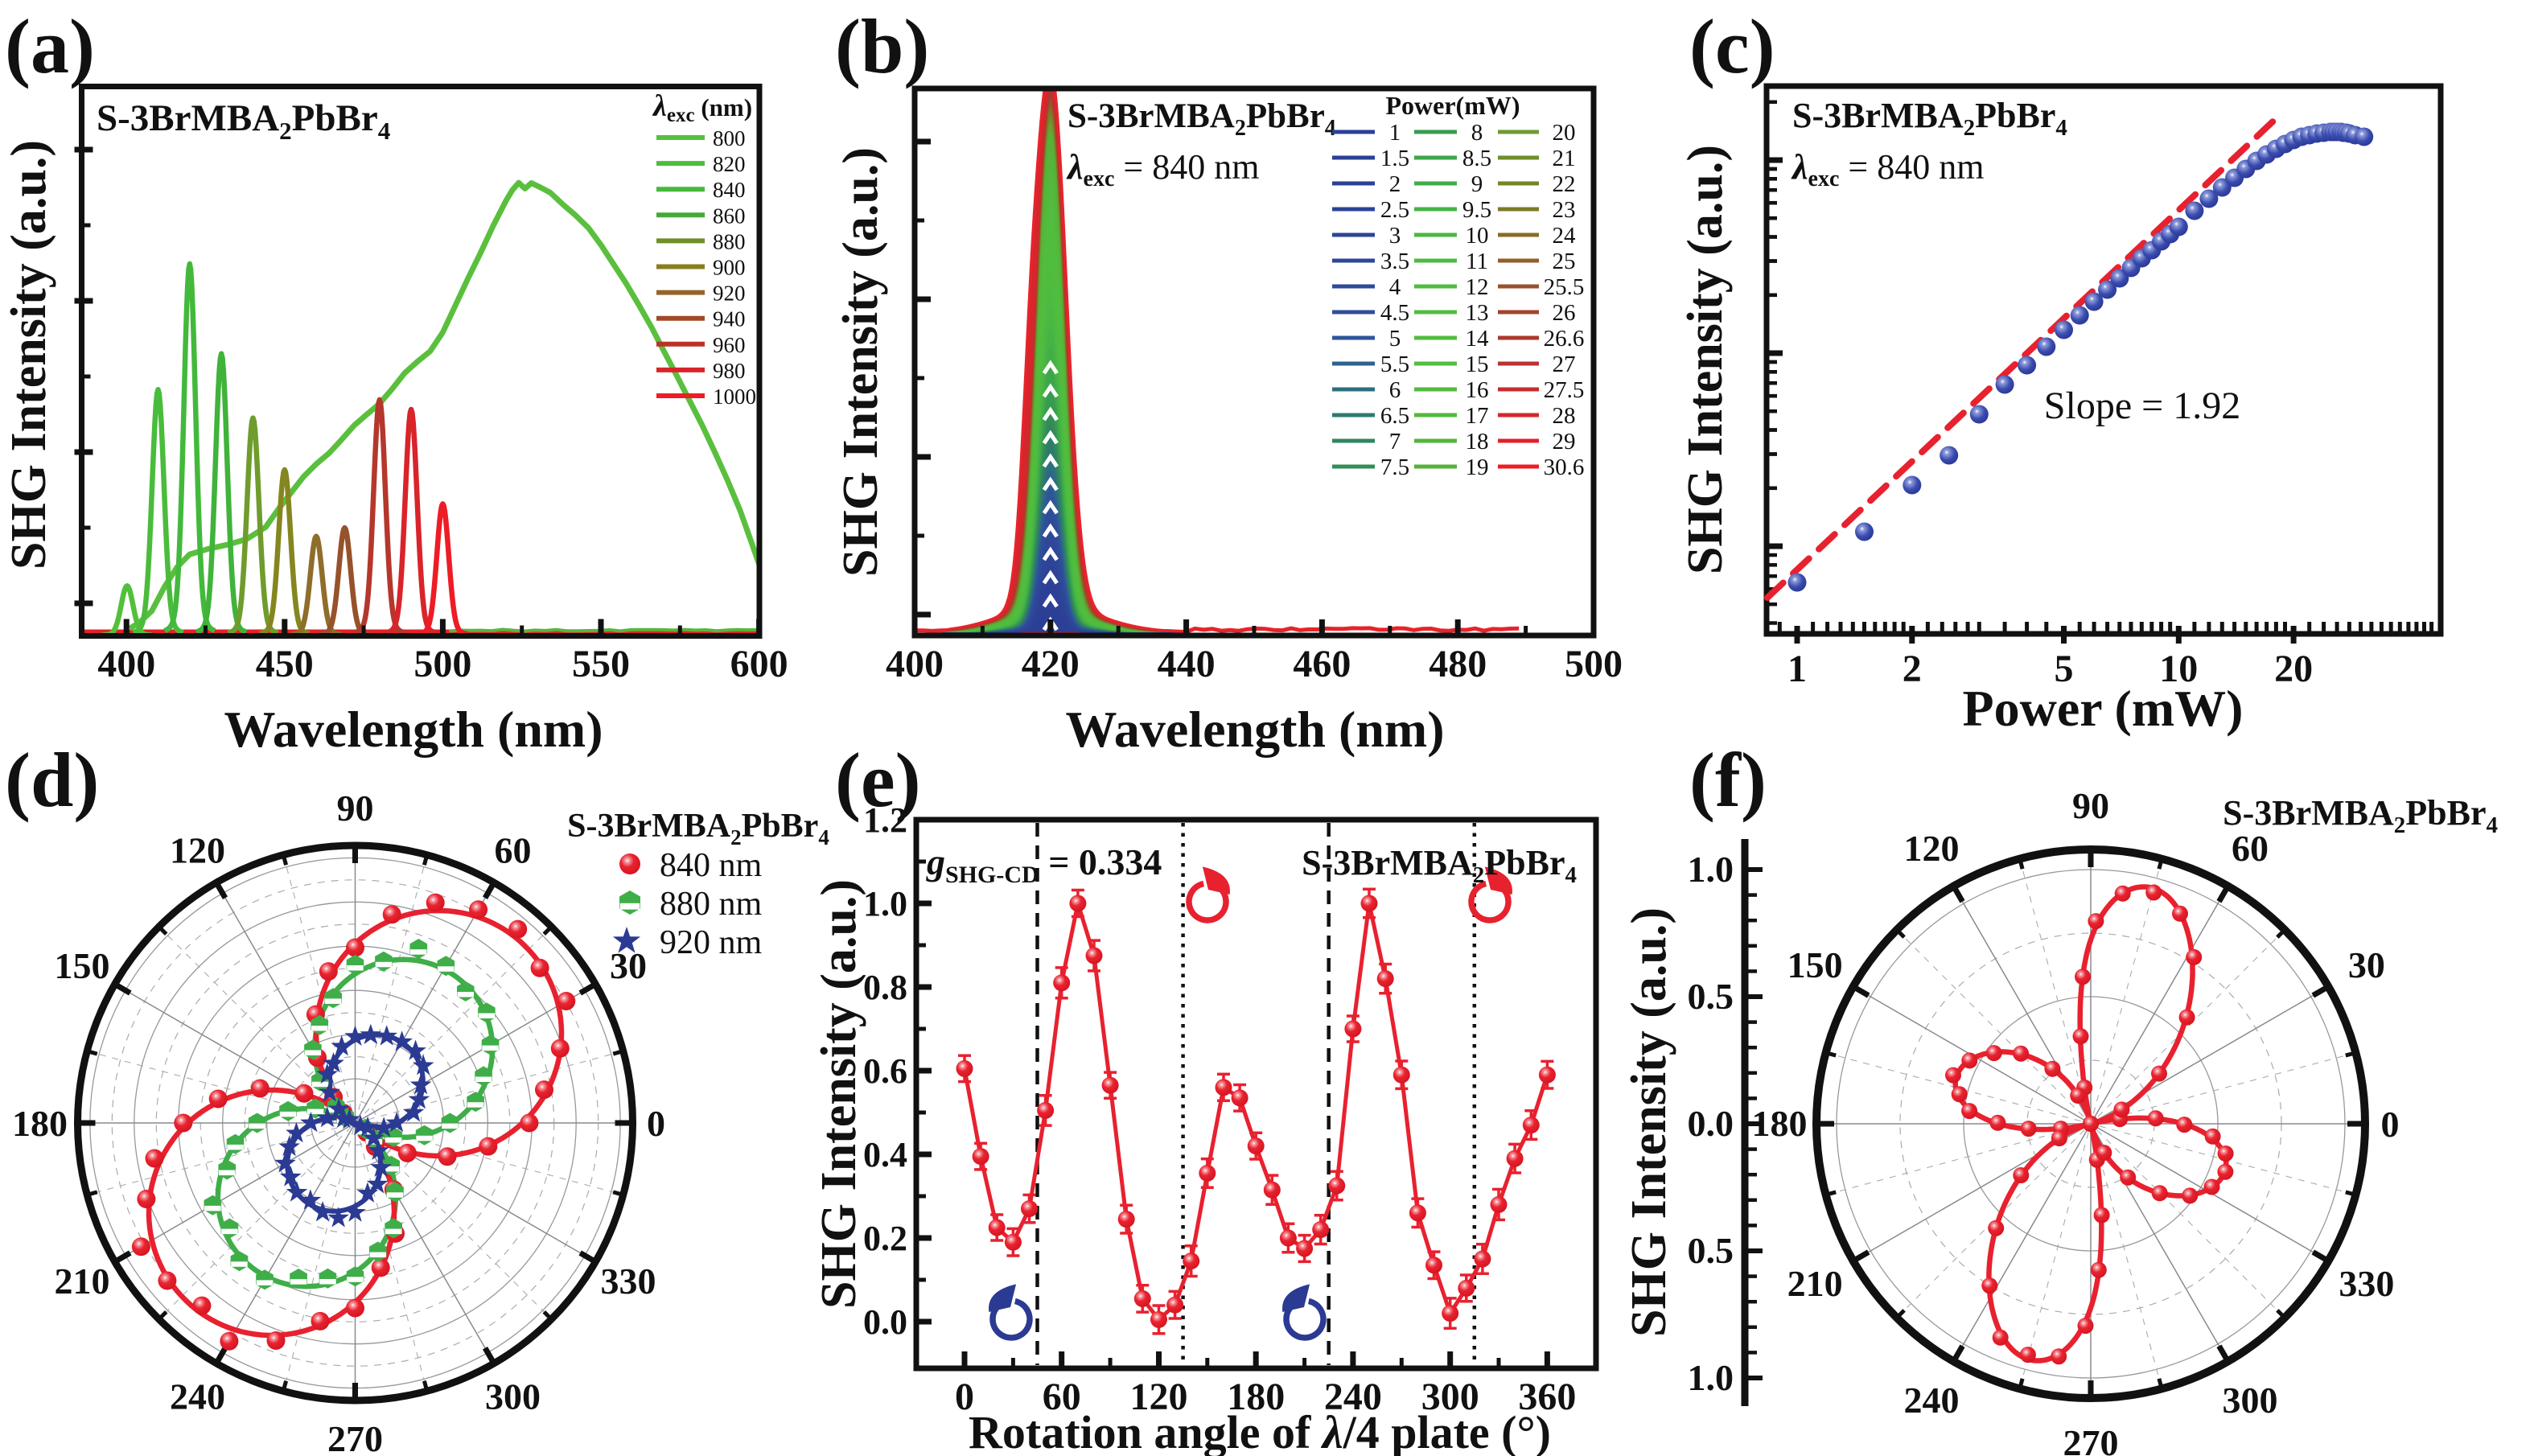  I want to click on svg-text: (c), so click(1732, 46).